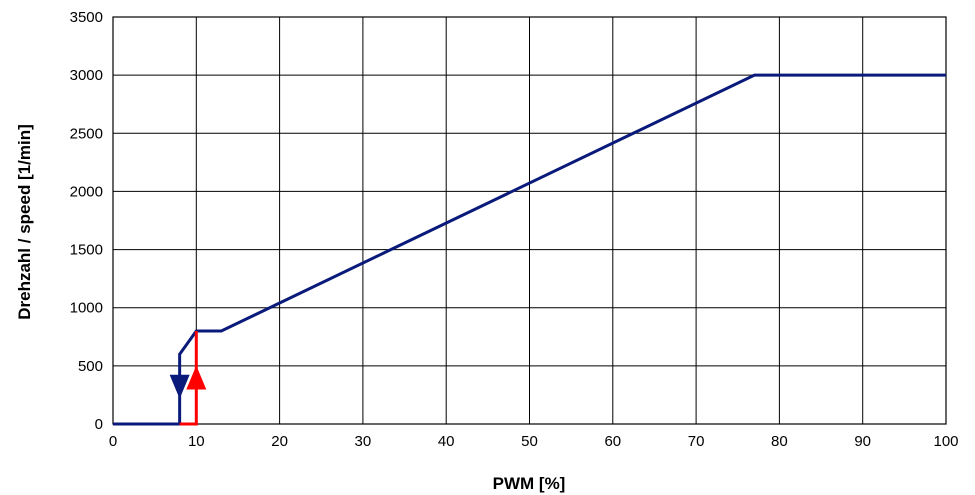  I want to click on x-axis-label: PWM [%], so click(529, 483).